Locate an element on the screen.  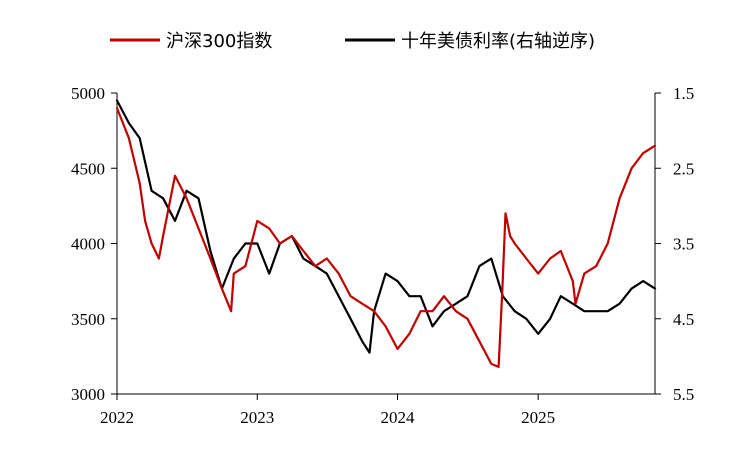
left-axis-ticks: 3000 3500 4000 4500 5000 is located at coordinates (94, 244).